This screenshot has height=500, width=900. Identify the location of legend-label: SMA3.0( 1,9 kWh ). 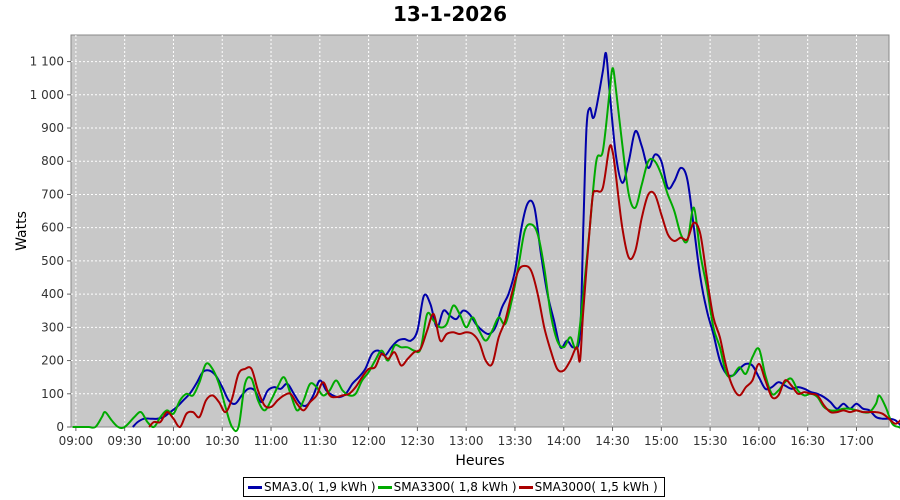
(320, 487).